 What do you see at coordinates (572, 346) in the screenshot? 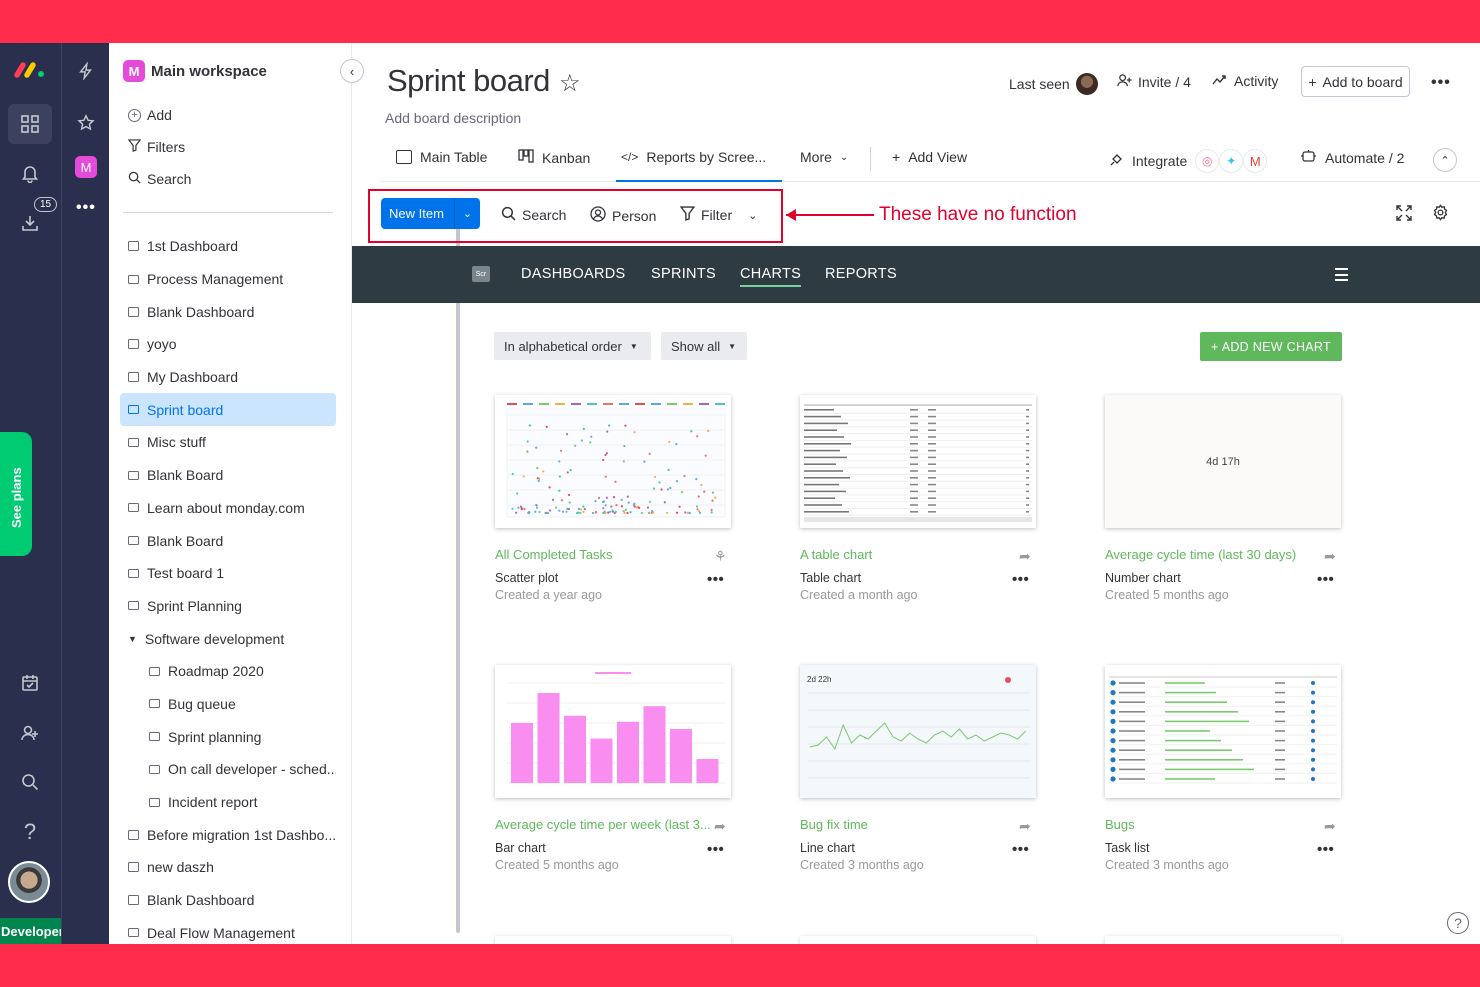
I see `sort-select: In alphabetical order ▼` at bounding box center [572, 346].